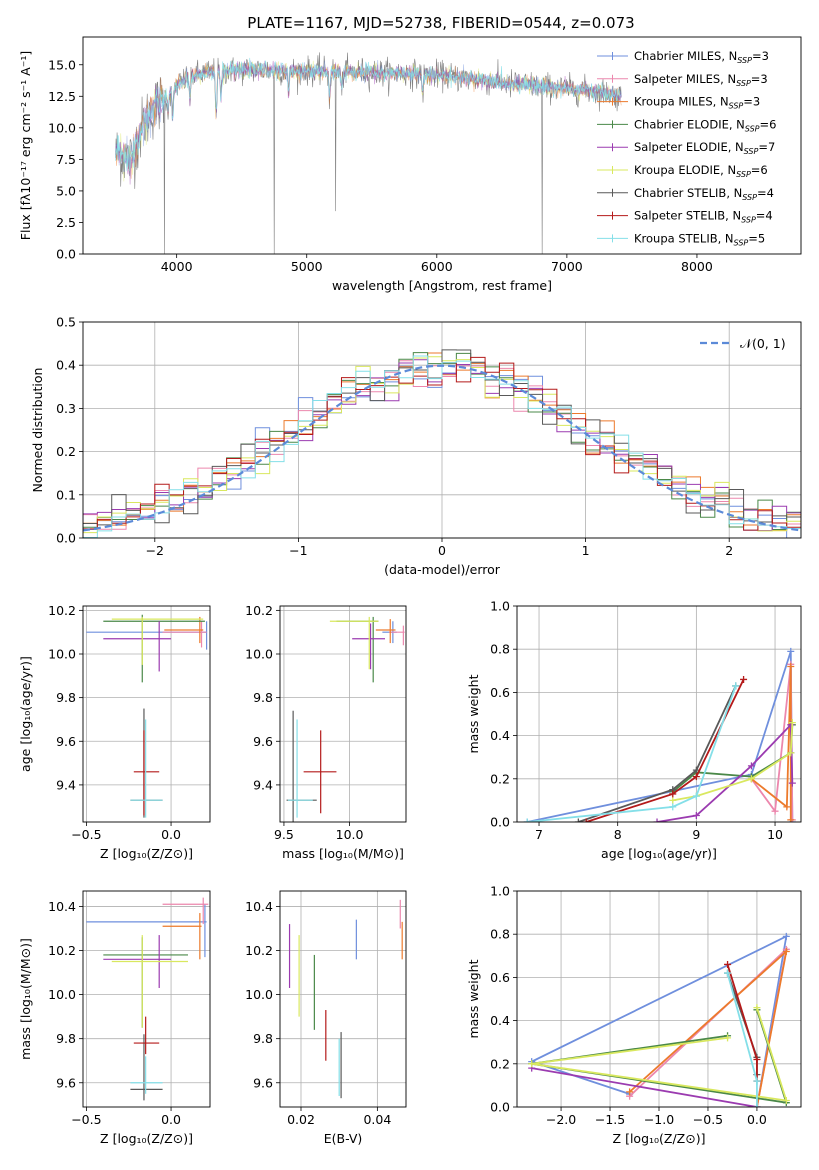 This screenshot has width=819, height=1170. What do you see at coordinates (62, 64) in the screenshot?
I see `spectrum-ytick-label: 15.0` at bounding box center [62, 64].